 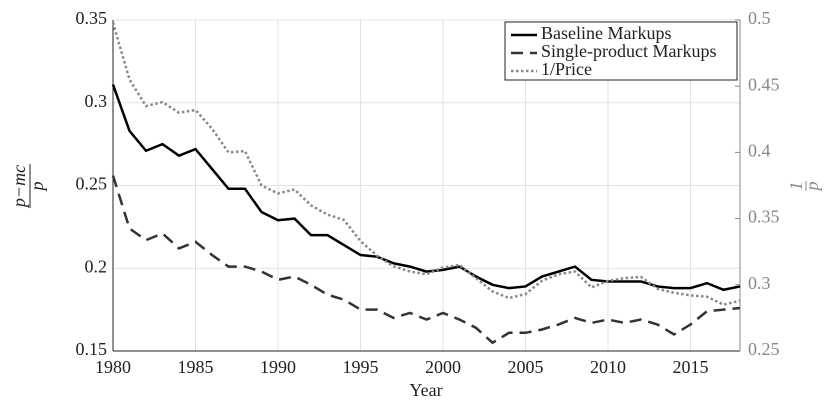 I want to click on y2-axis-label: 1 p, so click(x=804, y=187).